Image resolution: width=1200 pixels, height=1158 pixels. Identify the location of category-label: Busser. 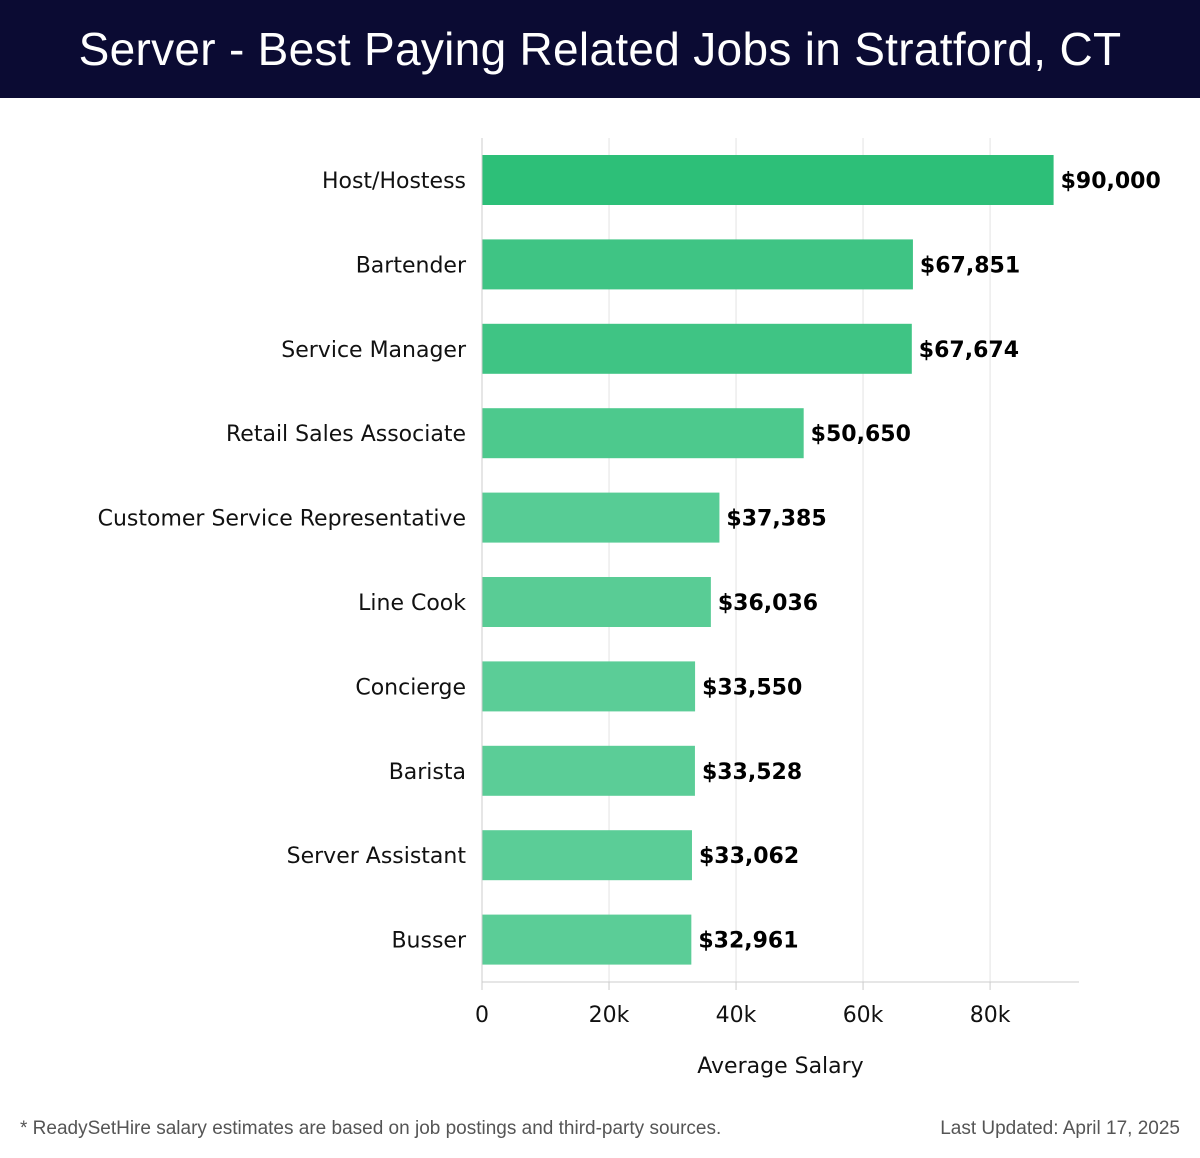
(428, 941).